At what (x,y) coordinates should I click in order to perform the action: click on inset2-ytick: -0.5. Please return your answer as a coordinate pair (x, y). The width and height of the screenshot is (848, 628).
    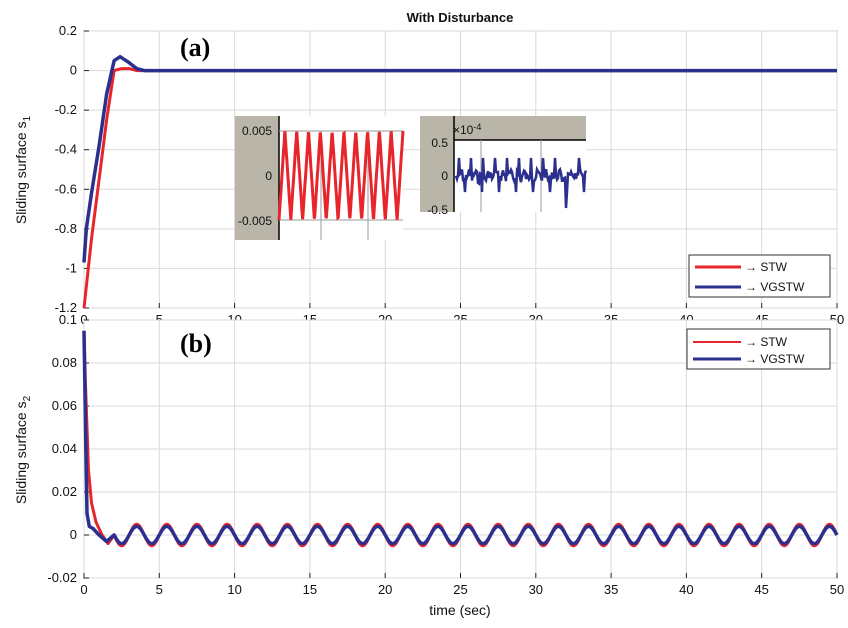
    Looking at the image, I should click on (437, 210).